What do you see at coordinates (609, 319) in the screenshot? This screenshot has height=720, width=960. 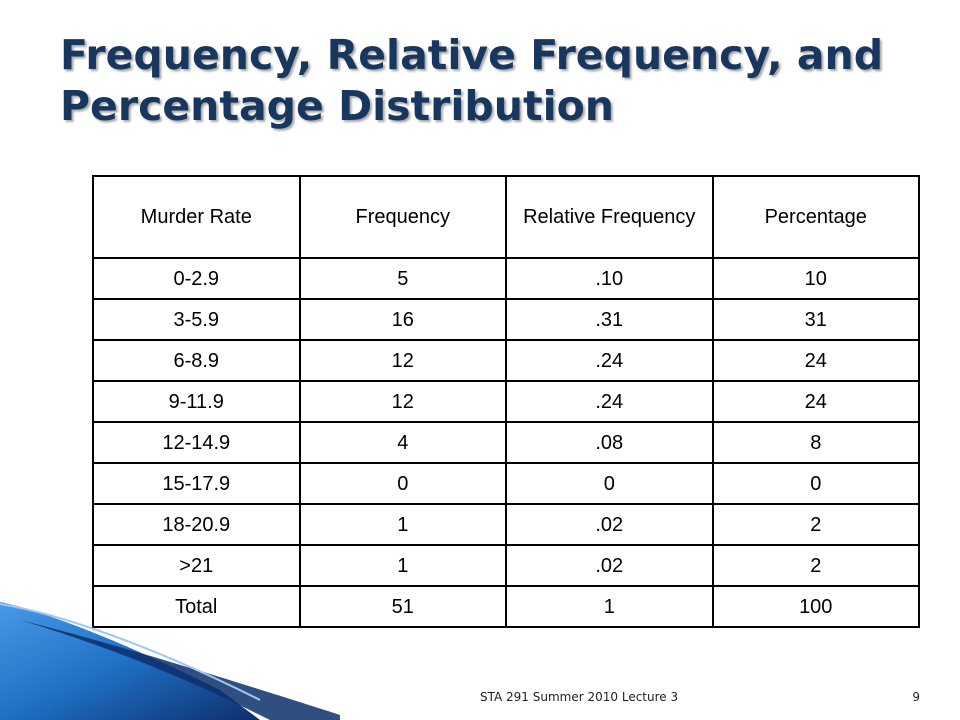 I see `table-cell: .31` at bounding box center [609, 319].